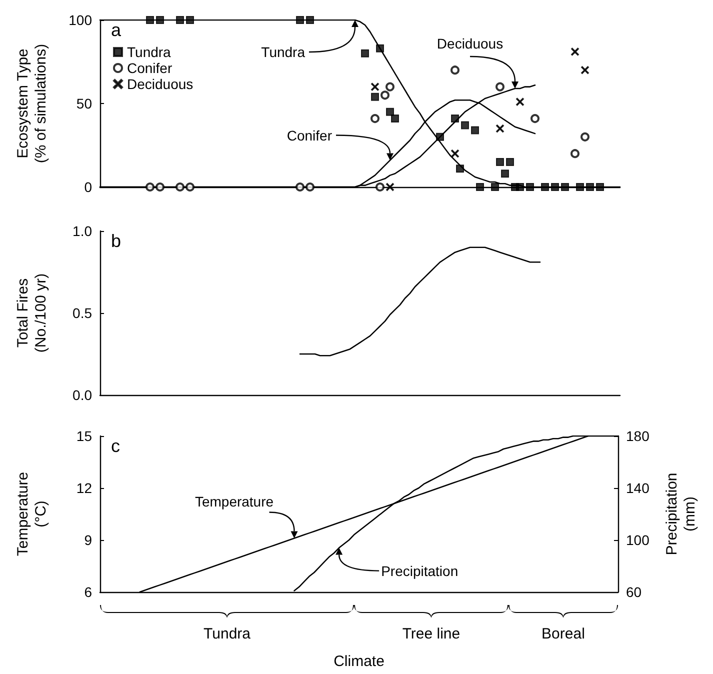 This screenshot has width=713, height=674. What do you see at coordinates (634, 592) in the screenshot?
I see `y2-tick-label: 60` at bounding box center [634, 592].